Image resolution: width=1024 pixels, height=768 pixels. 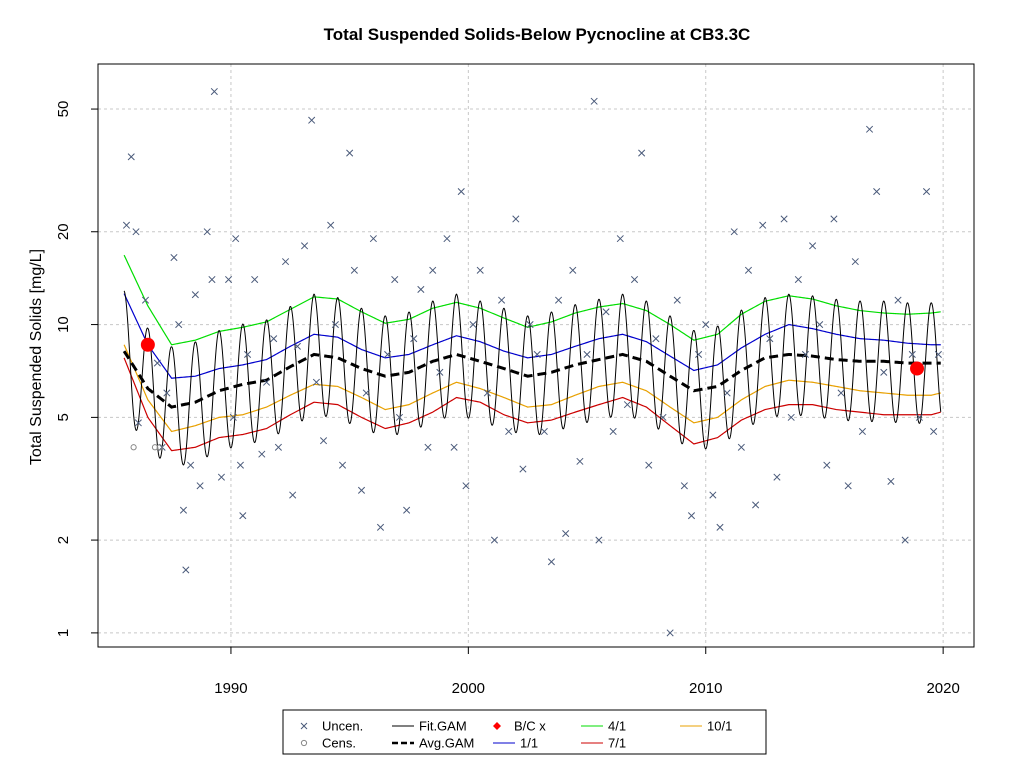 What do you see at coordinates (529, 743) in the screenshot?
I see `legend-label: 1/1` at bounding box center [529, 743].